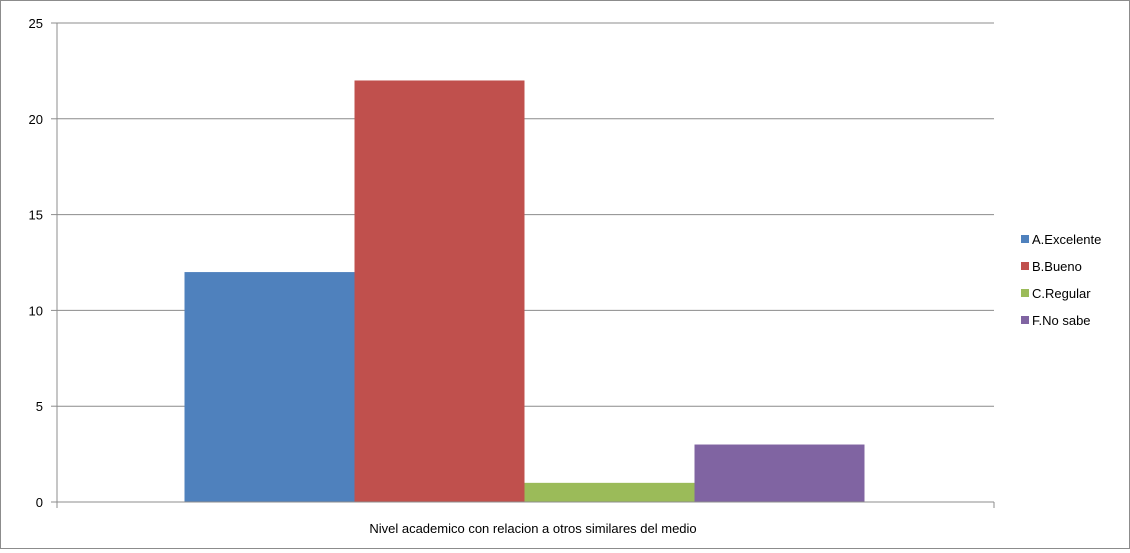  What do you see at coordinates (1061, 320) in the screenshot?
I see `legend-label: F.No sabe` at bounding box center [1061, 320].